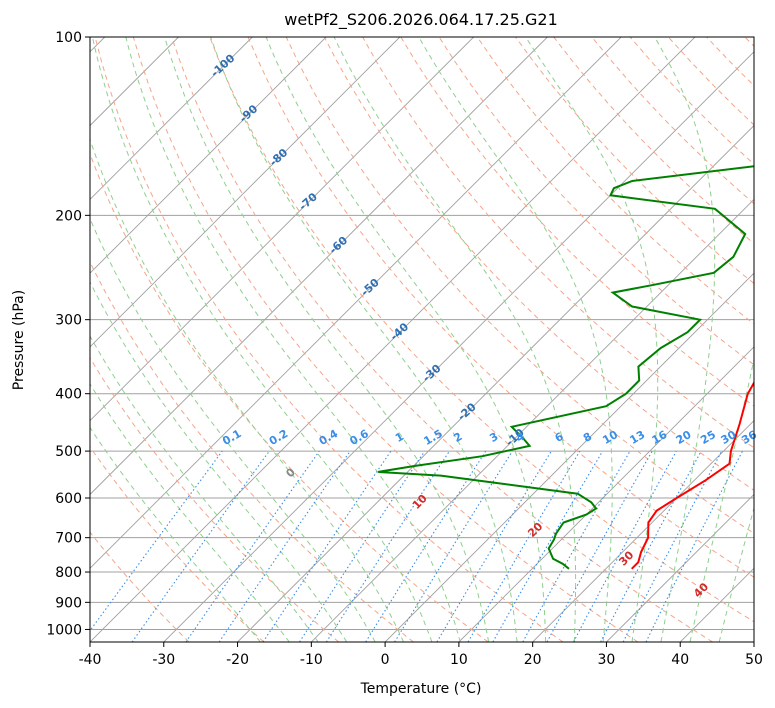  I want to click on mixing-ratio-label: 20, so click(684, 437).